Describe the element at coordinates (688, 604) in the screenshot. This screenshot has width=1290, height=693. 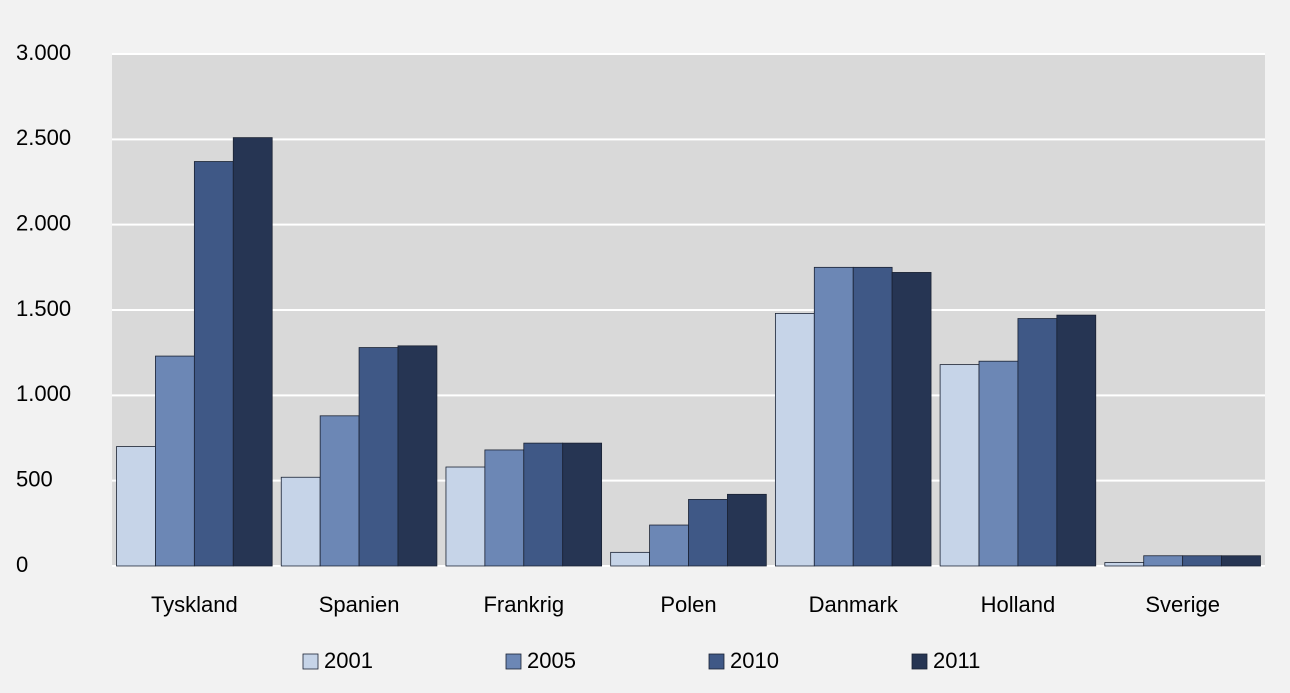
I see `x-tick-label: Polen` at that location.